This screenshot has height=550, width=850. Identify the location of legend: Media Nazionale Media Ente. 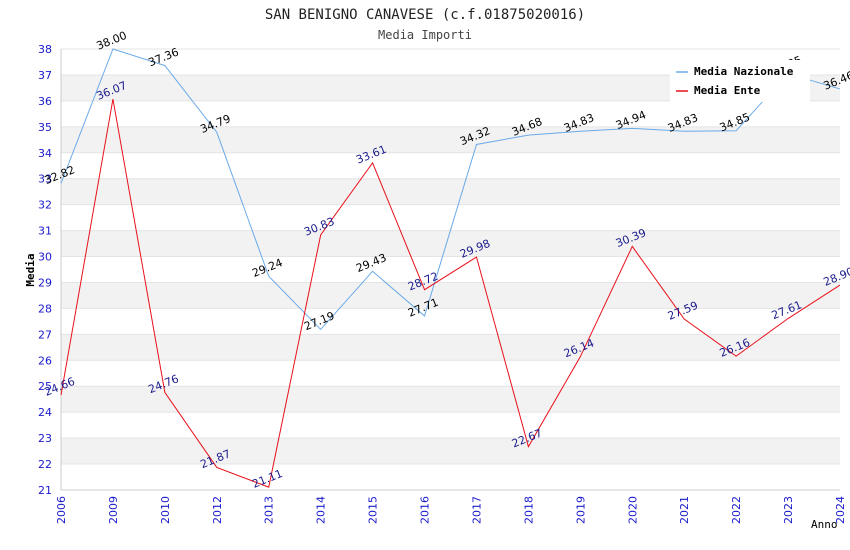
(740, 81).